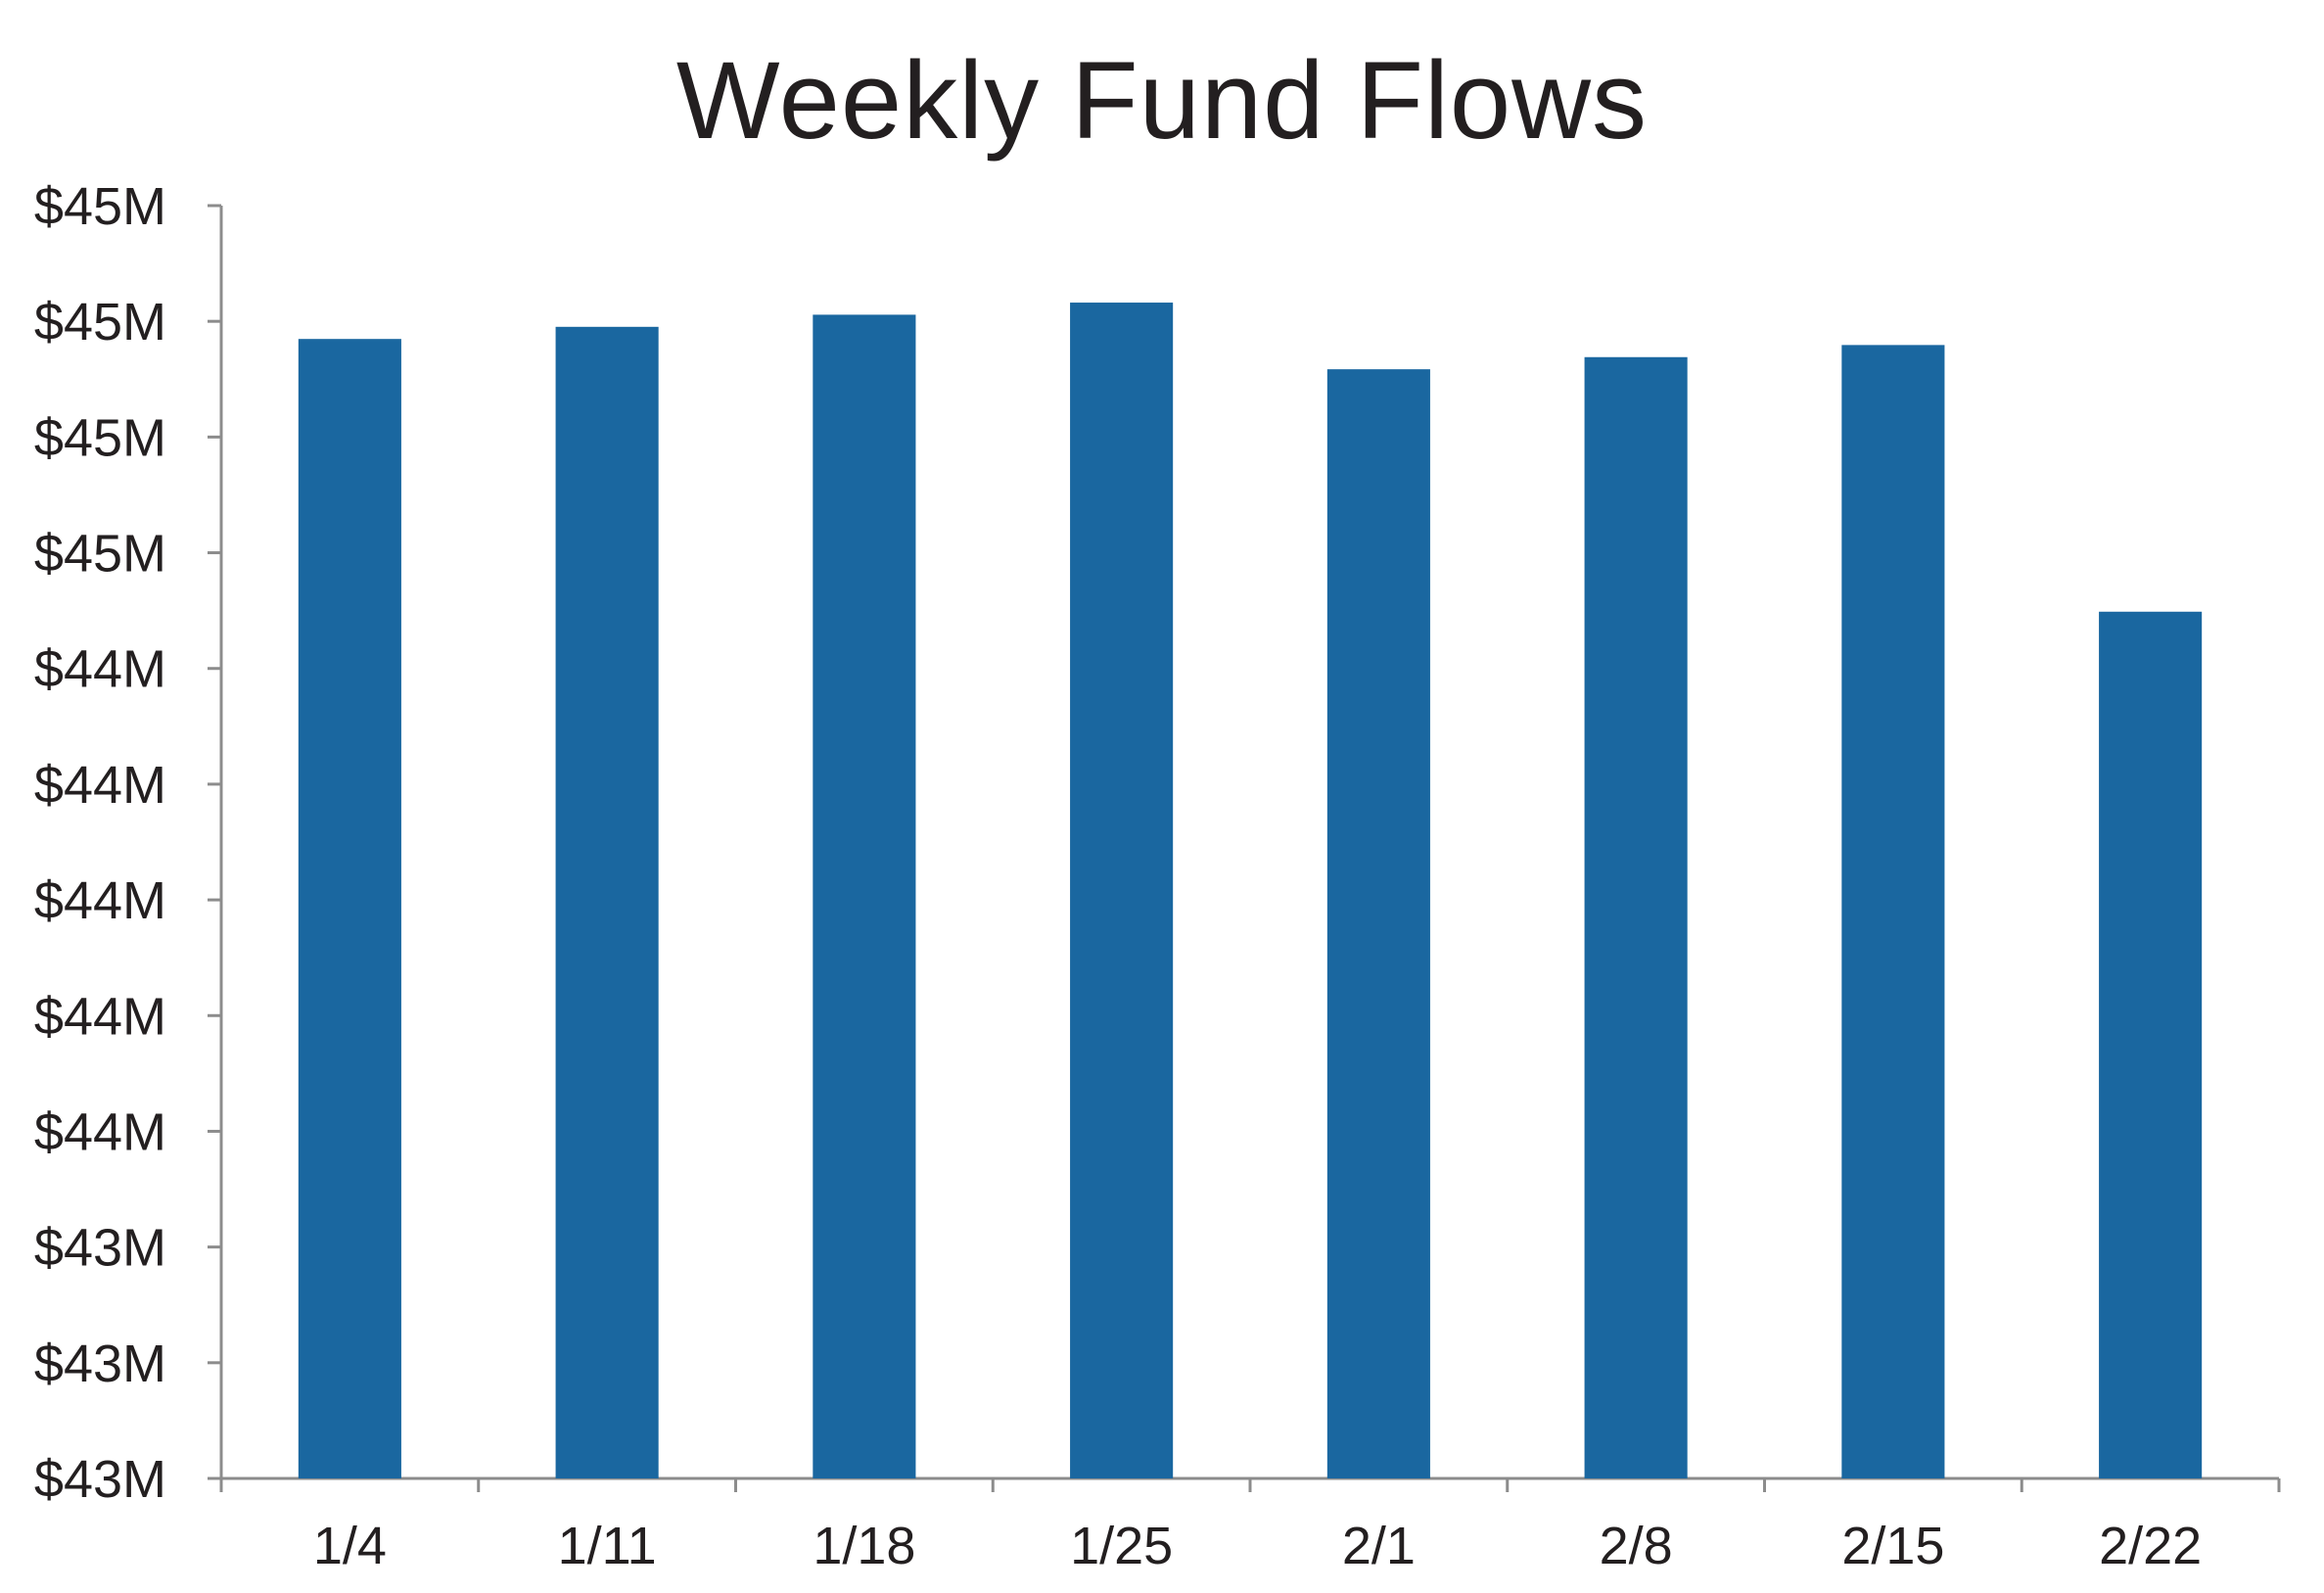 Image resolution: width=2324 pixels, height=1593 pixels. I want to click on chart-title: Weekly Fund Flows, so click(1162, 100).